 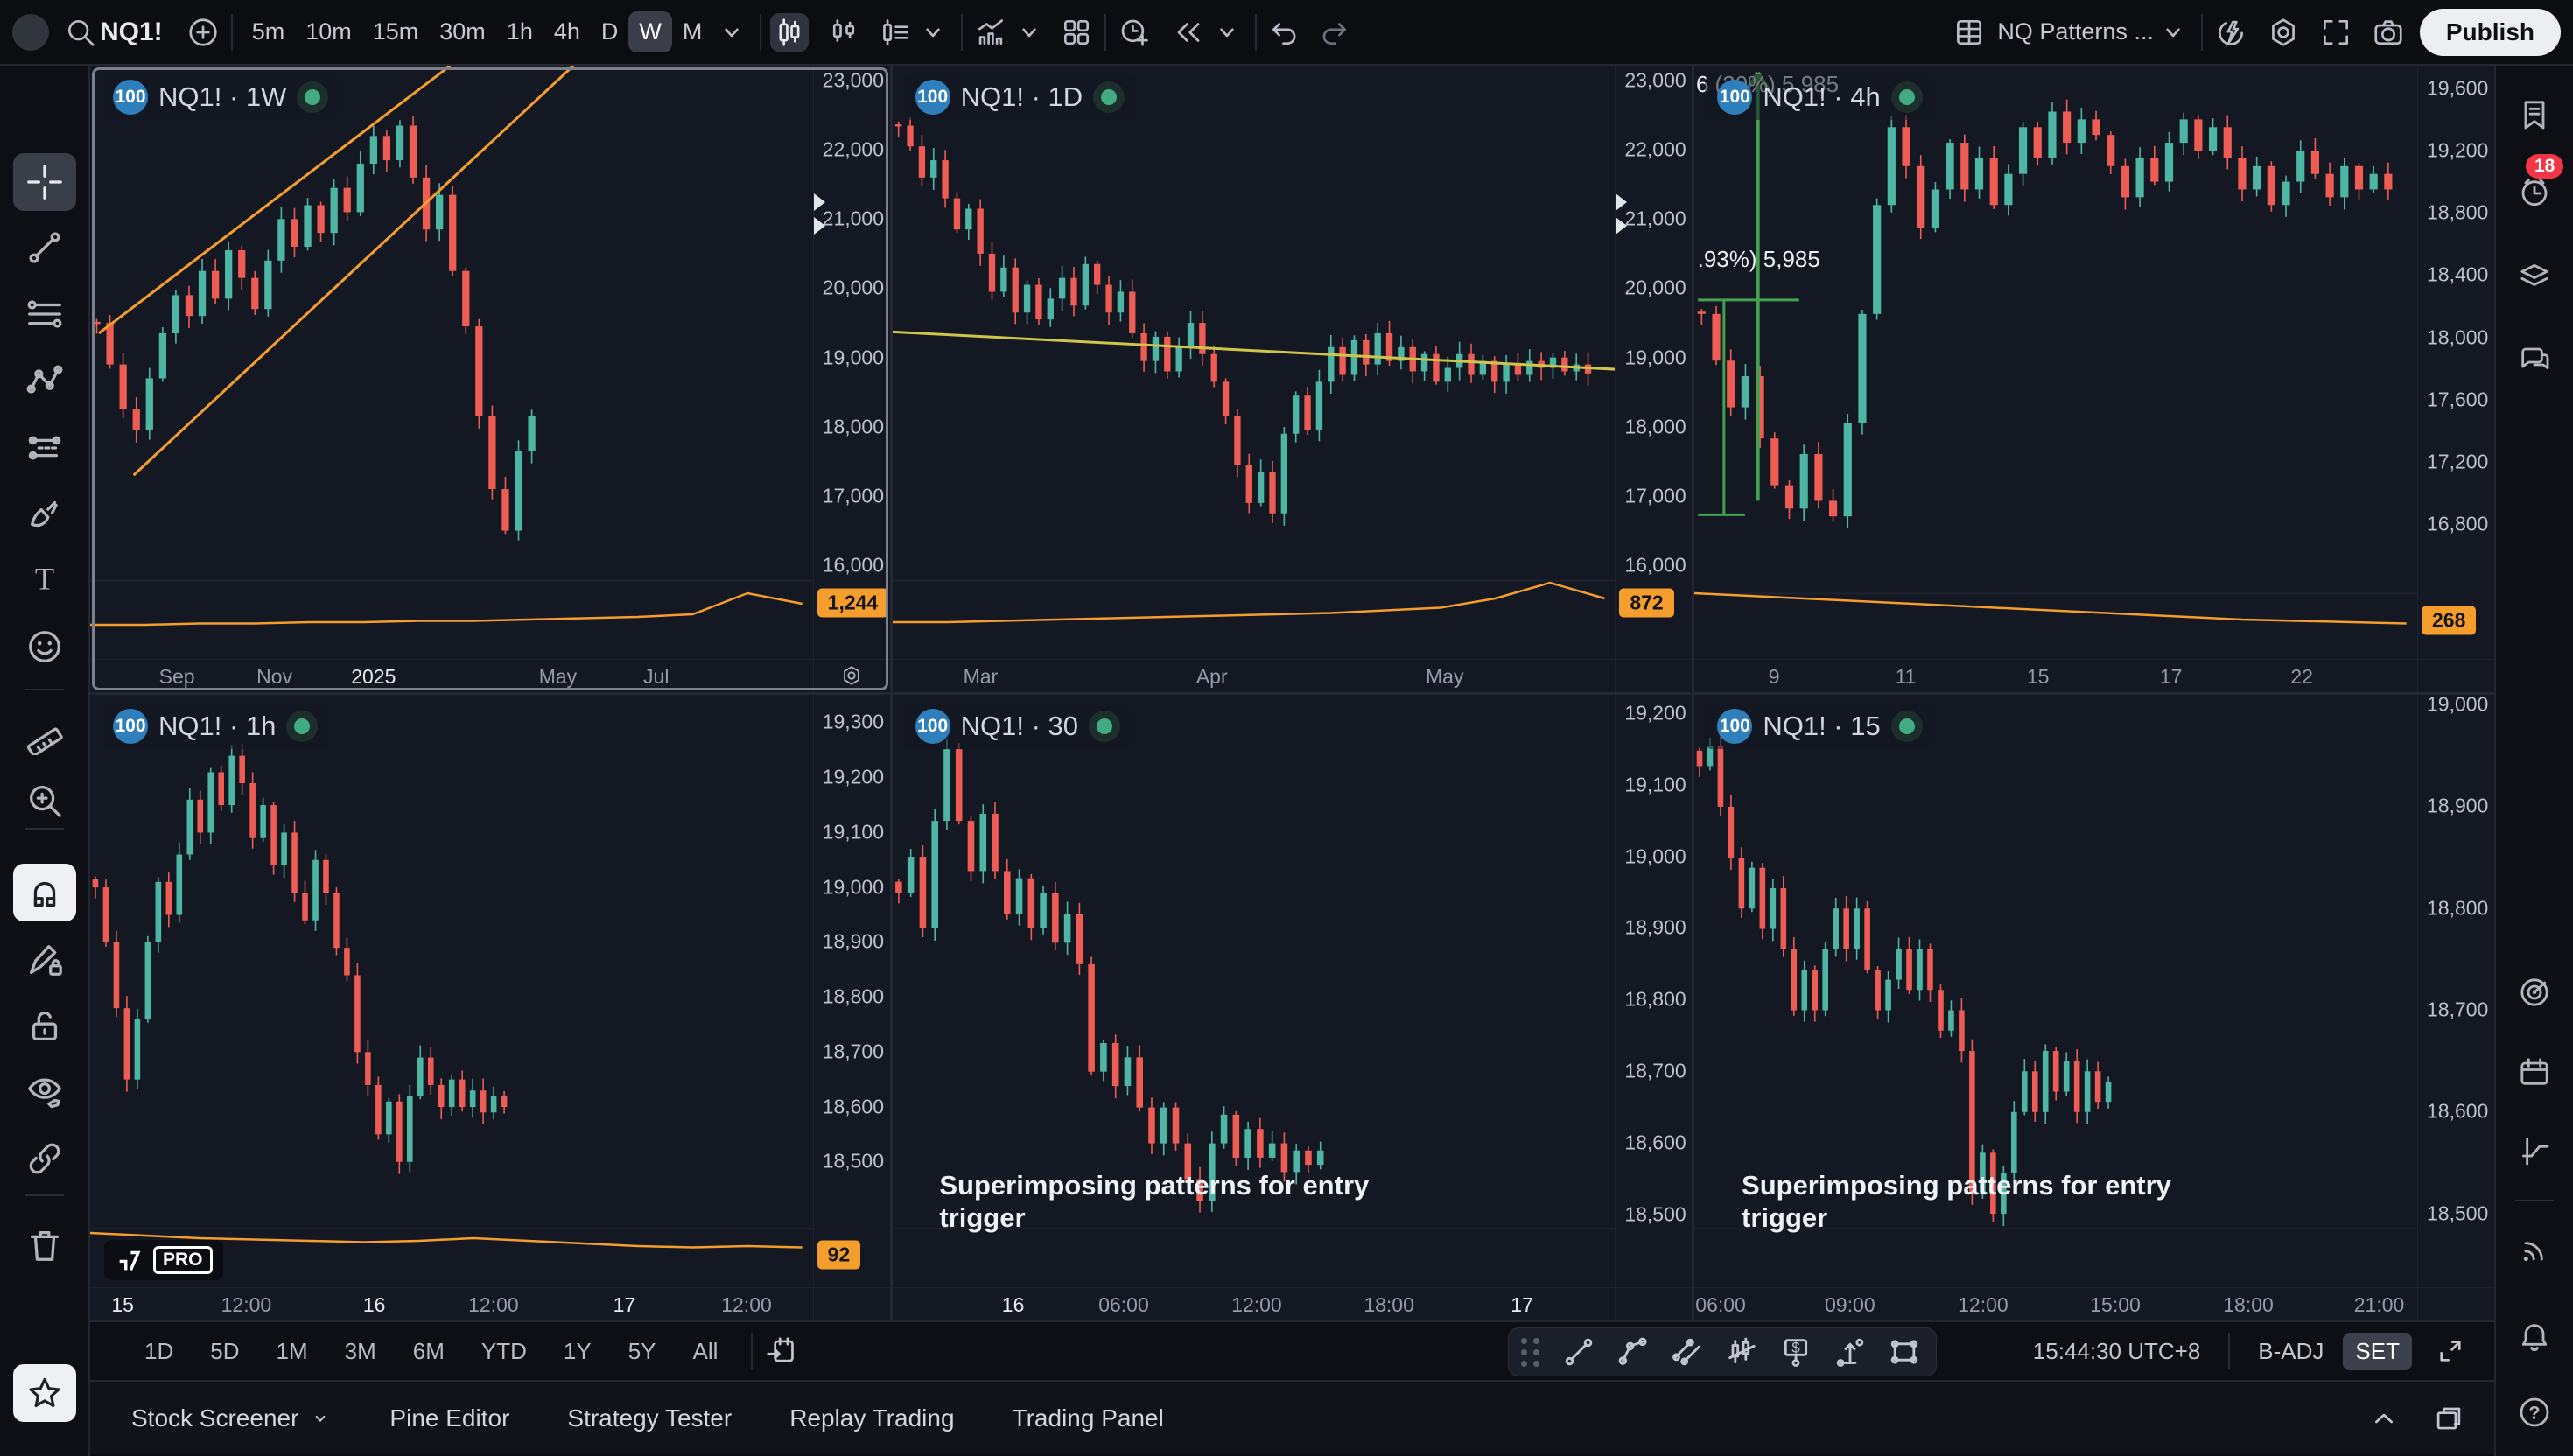 What do you see at coordinates (2534, 1151) in the screenshot?
I see `option-payoff-icon` at bounding box center [2534, 1151].